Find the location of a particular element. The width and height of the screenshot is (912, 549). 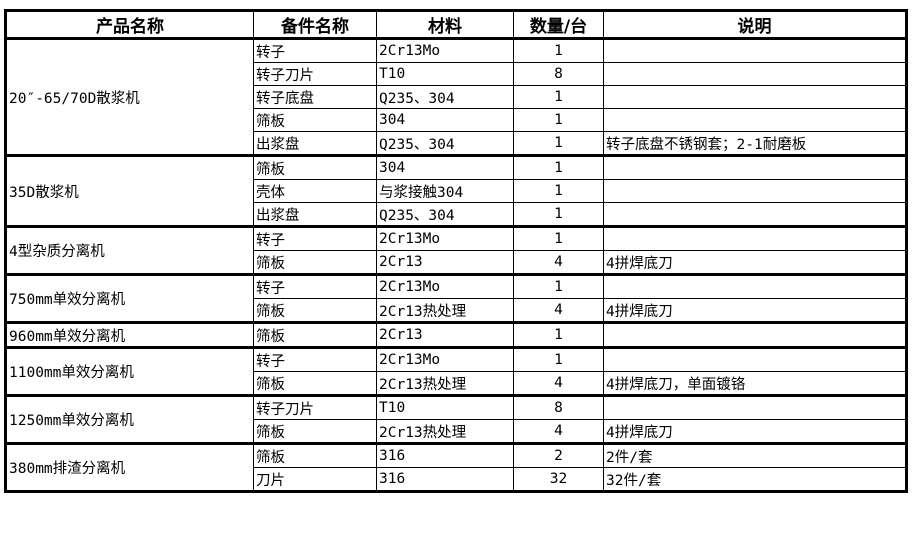

header-product: 产品名称 is located at coordinates (129, 25).